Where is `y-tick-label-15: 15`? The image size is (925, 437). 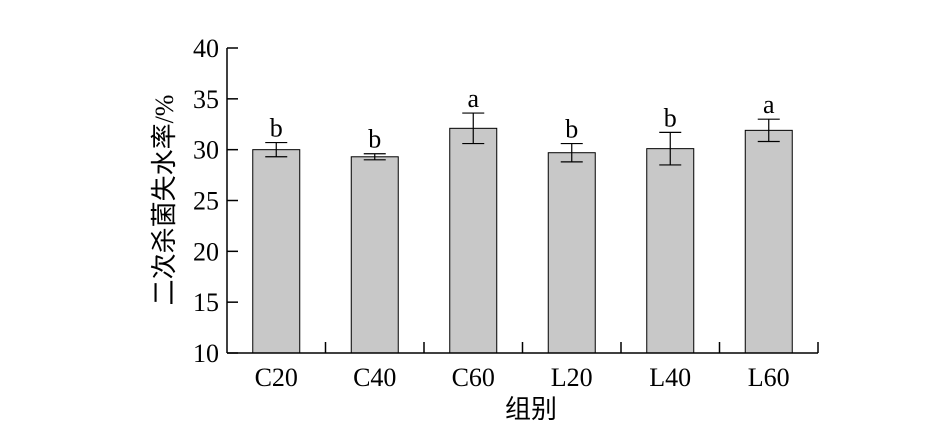
y-tick-label-15: 15 is located at coordinates (206, 302).